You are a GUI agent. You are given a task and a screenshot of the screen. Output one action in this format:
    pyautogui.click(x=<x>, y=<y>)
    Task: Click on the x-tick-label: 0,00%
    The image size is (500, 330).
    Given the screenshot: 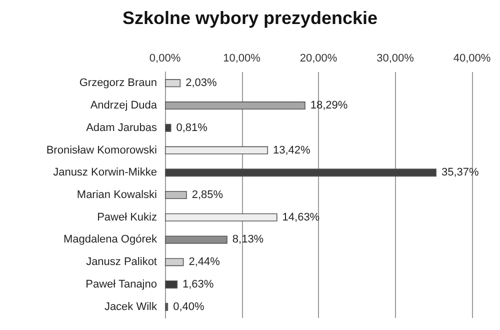 What is the action you would take?
    pyautogui.click(x=165, y=58)
    